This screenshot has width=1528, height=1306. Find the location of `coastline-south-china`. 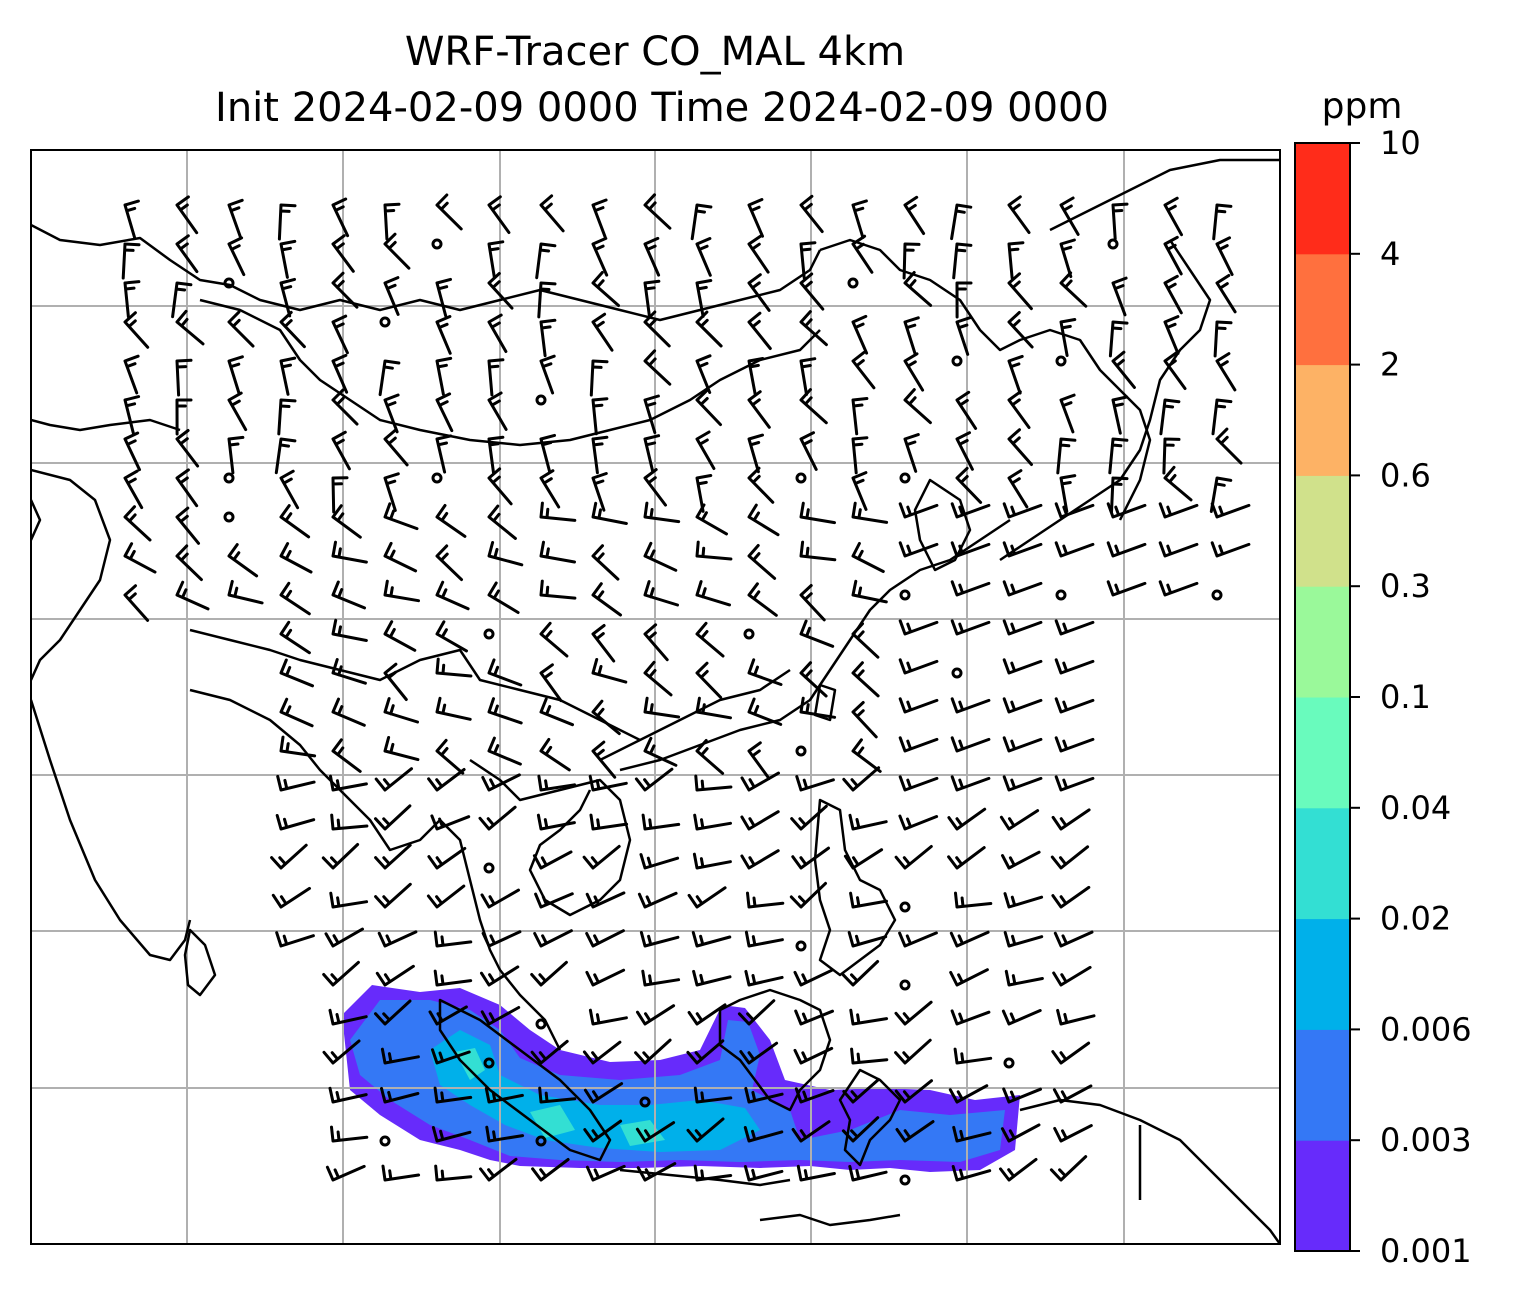

coastline-south-china is located at coordinates (815, 645).